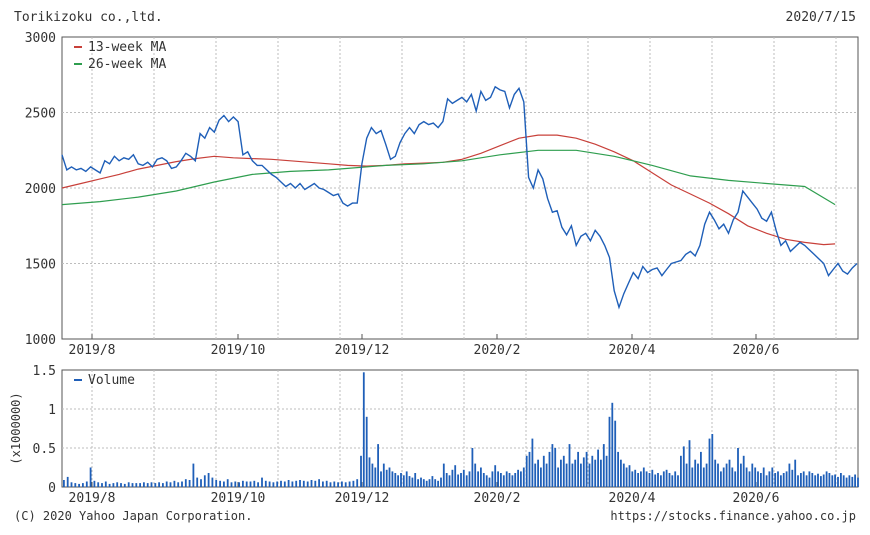  I want to click on price-x-tick: 2020/4, so click(632, 350).